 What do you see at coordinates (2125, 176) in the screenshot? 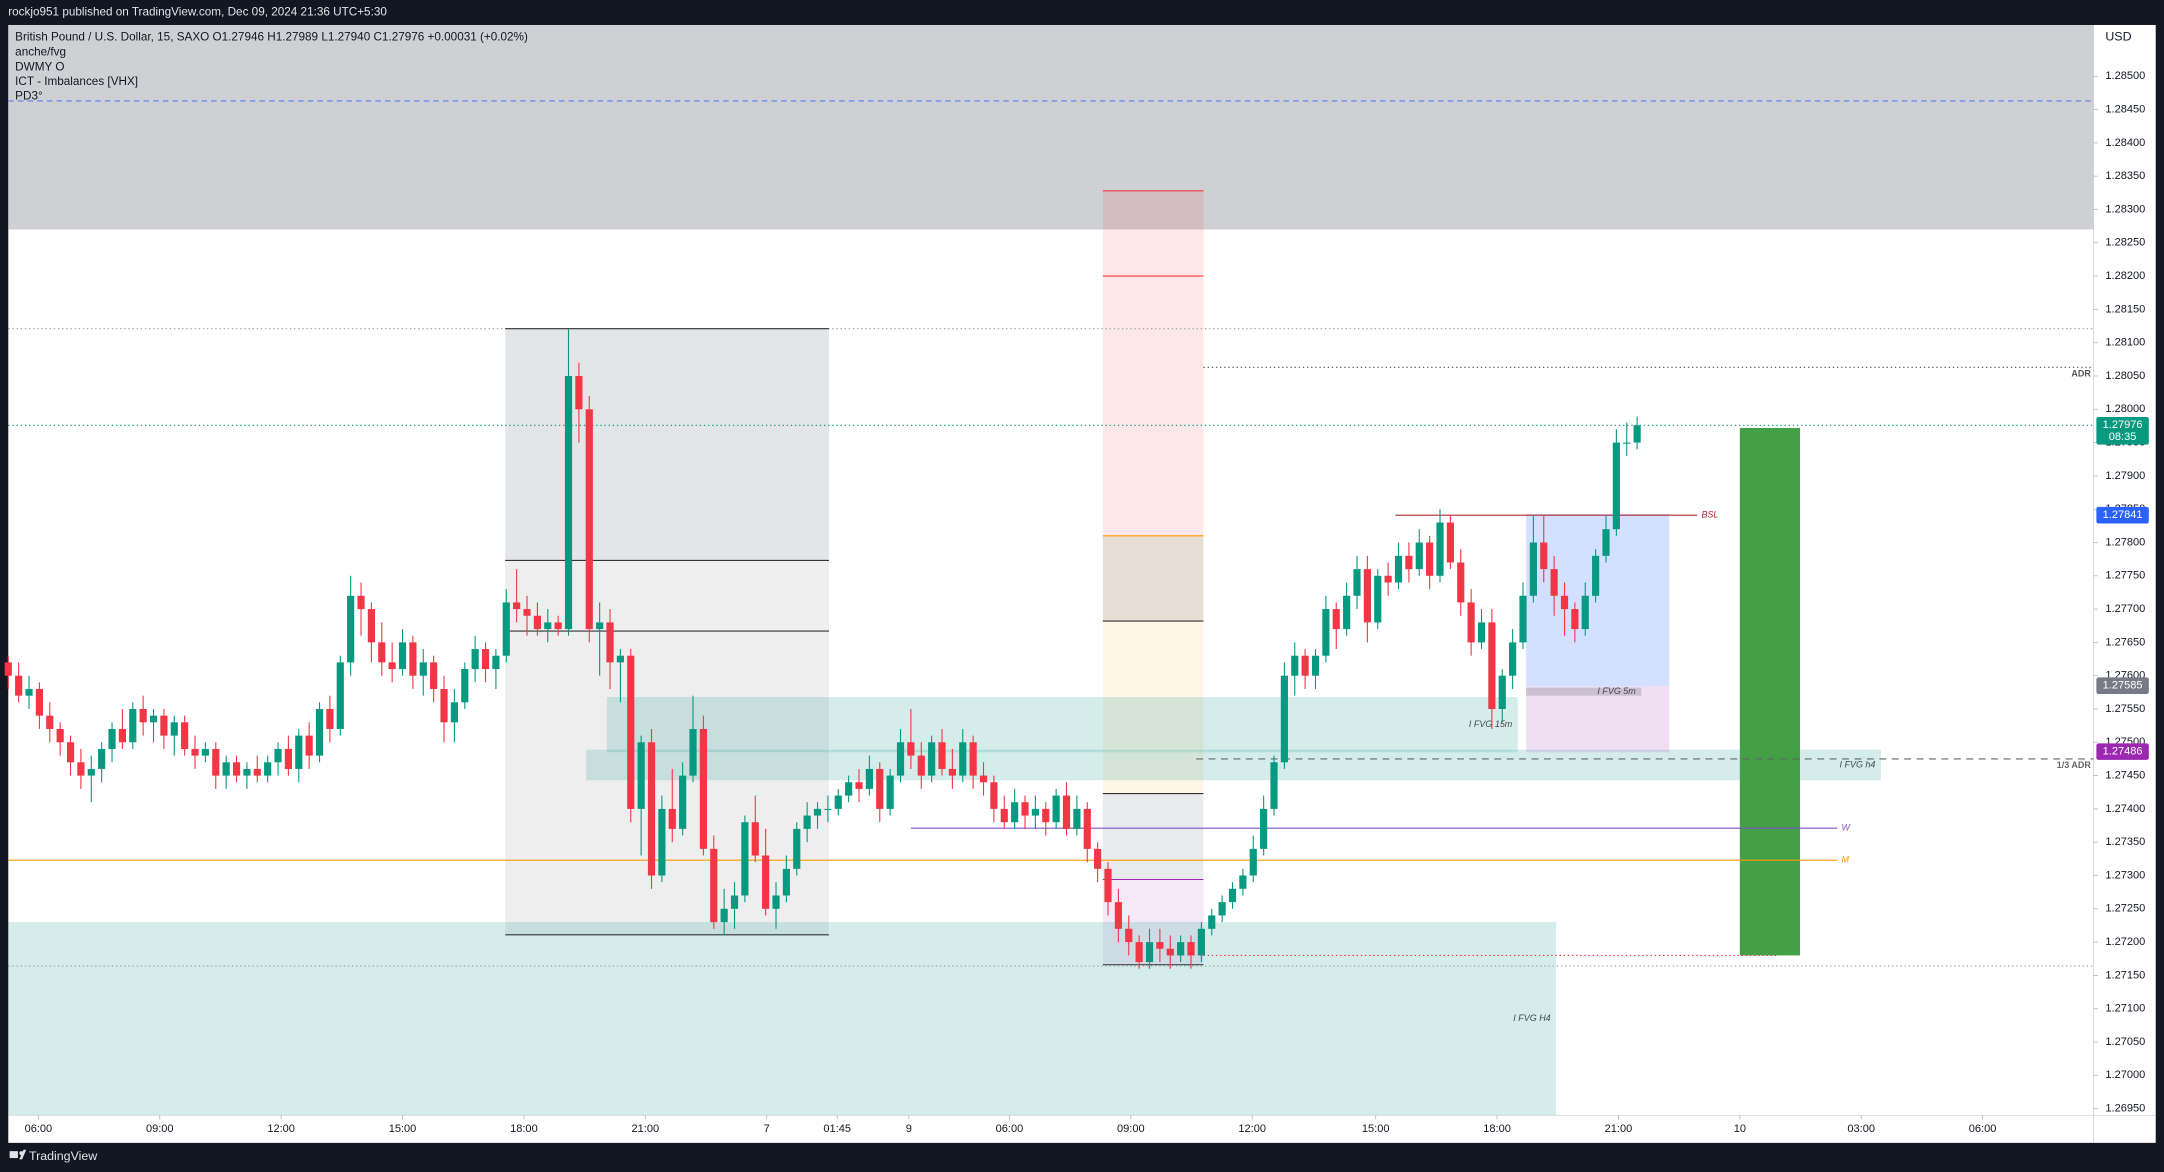
I see `y-tick-label: 1.28350` at bounding box center [2125, 176].